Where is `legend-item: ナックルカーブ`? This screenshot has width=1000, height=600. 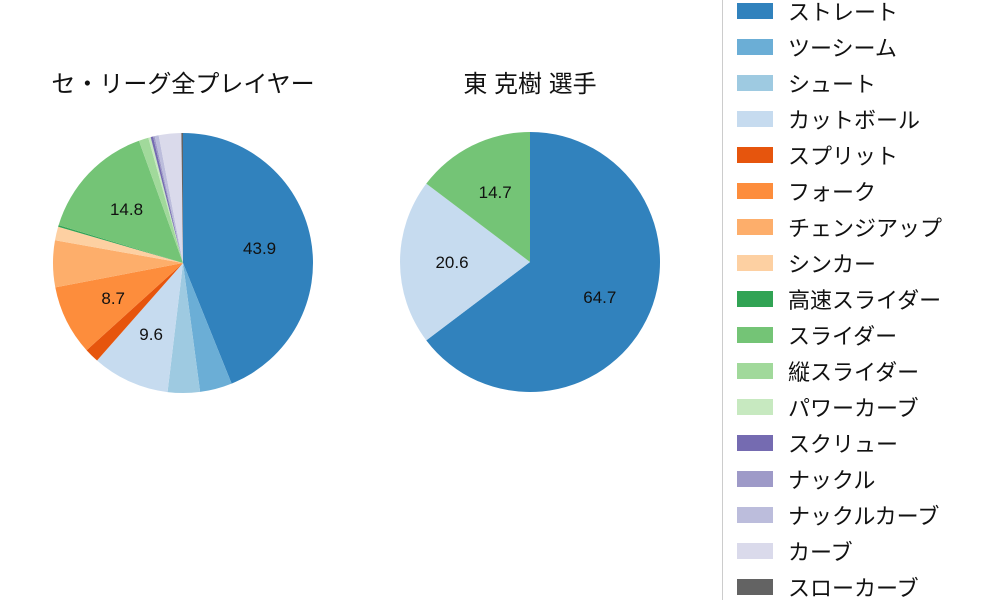 legend-item: ナックルカーブ is located at coordinates (866, 515).